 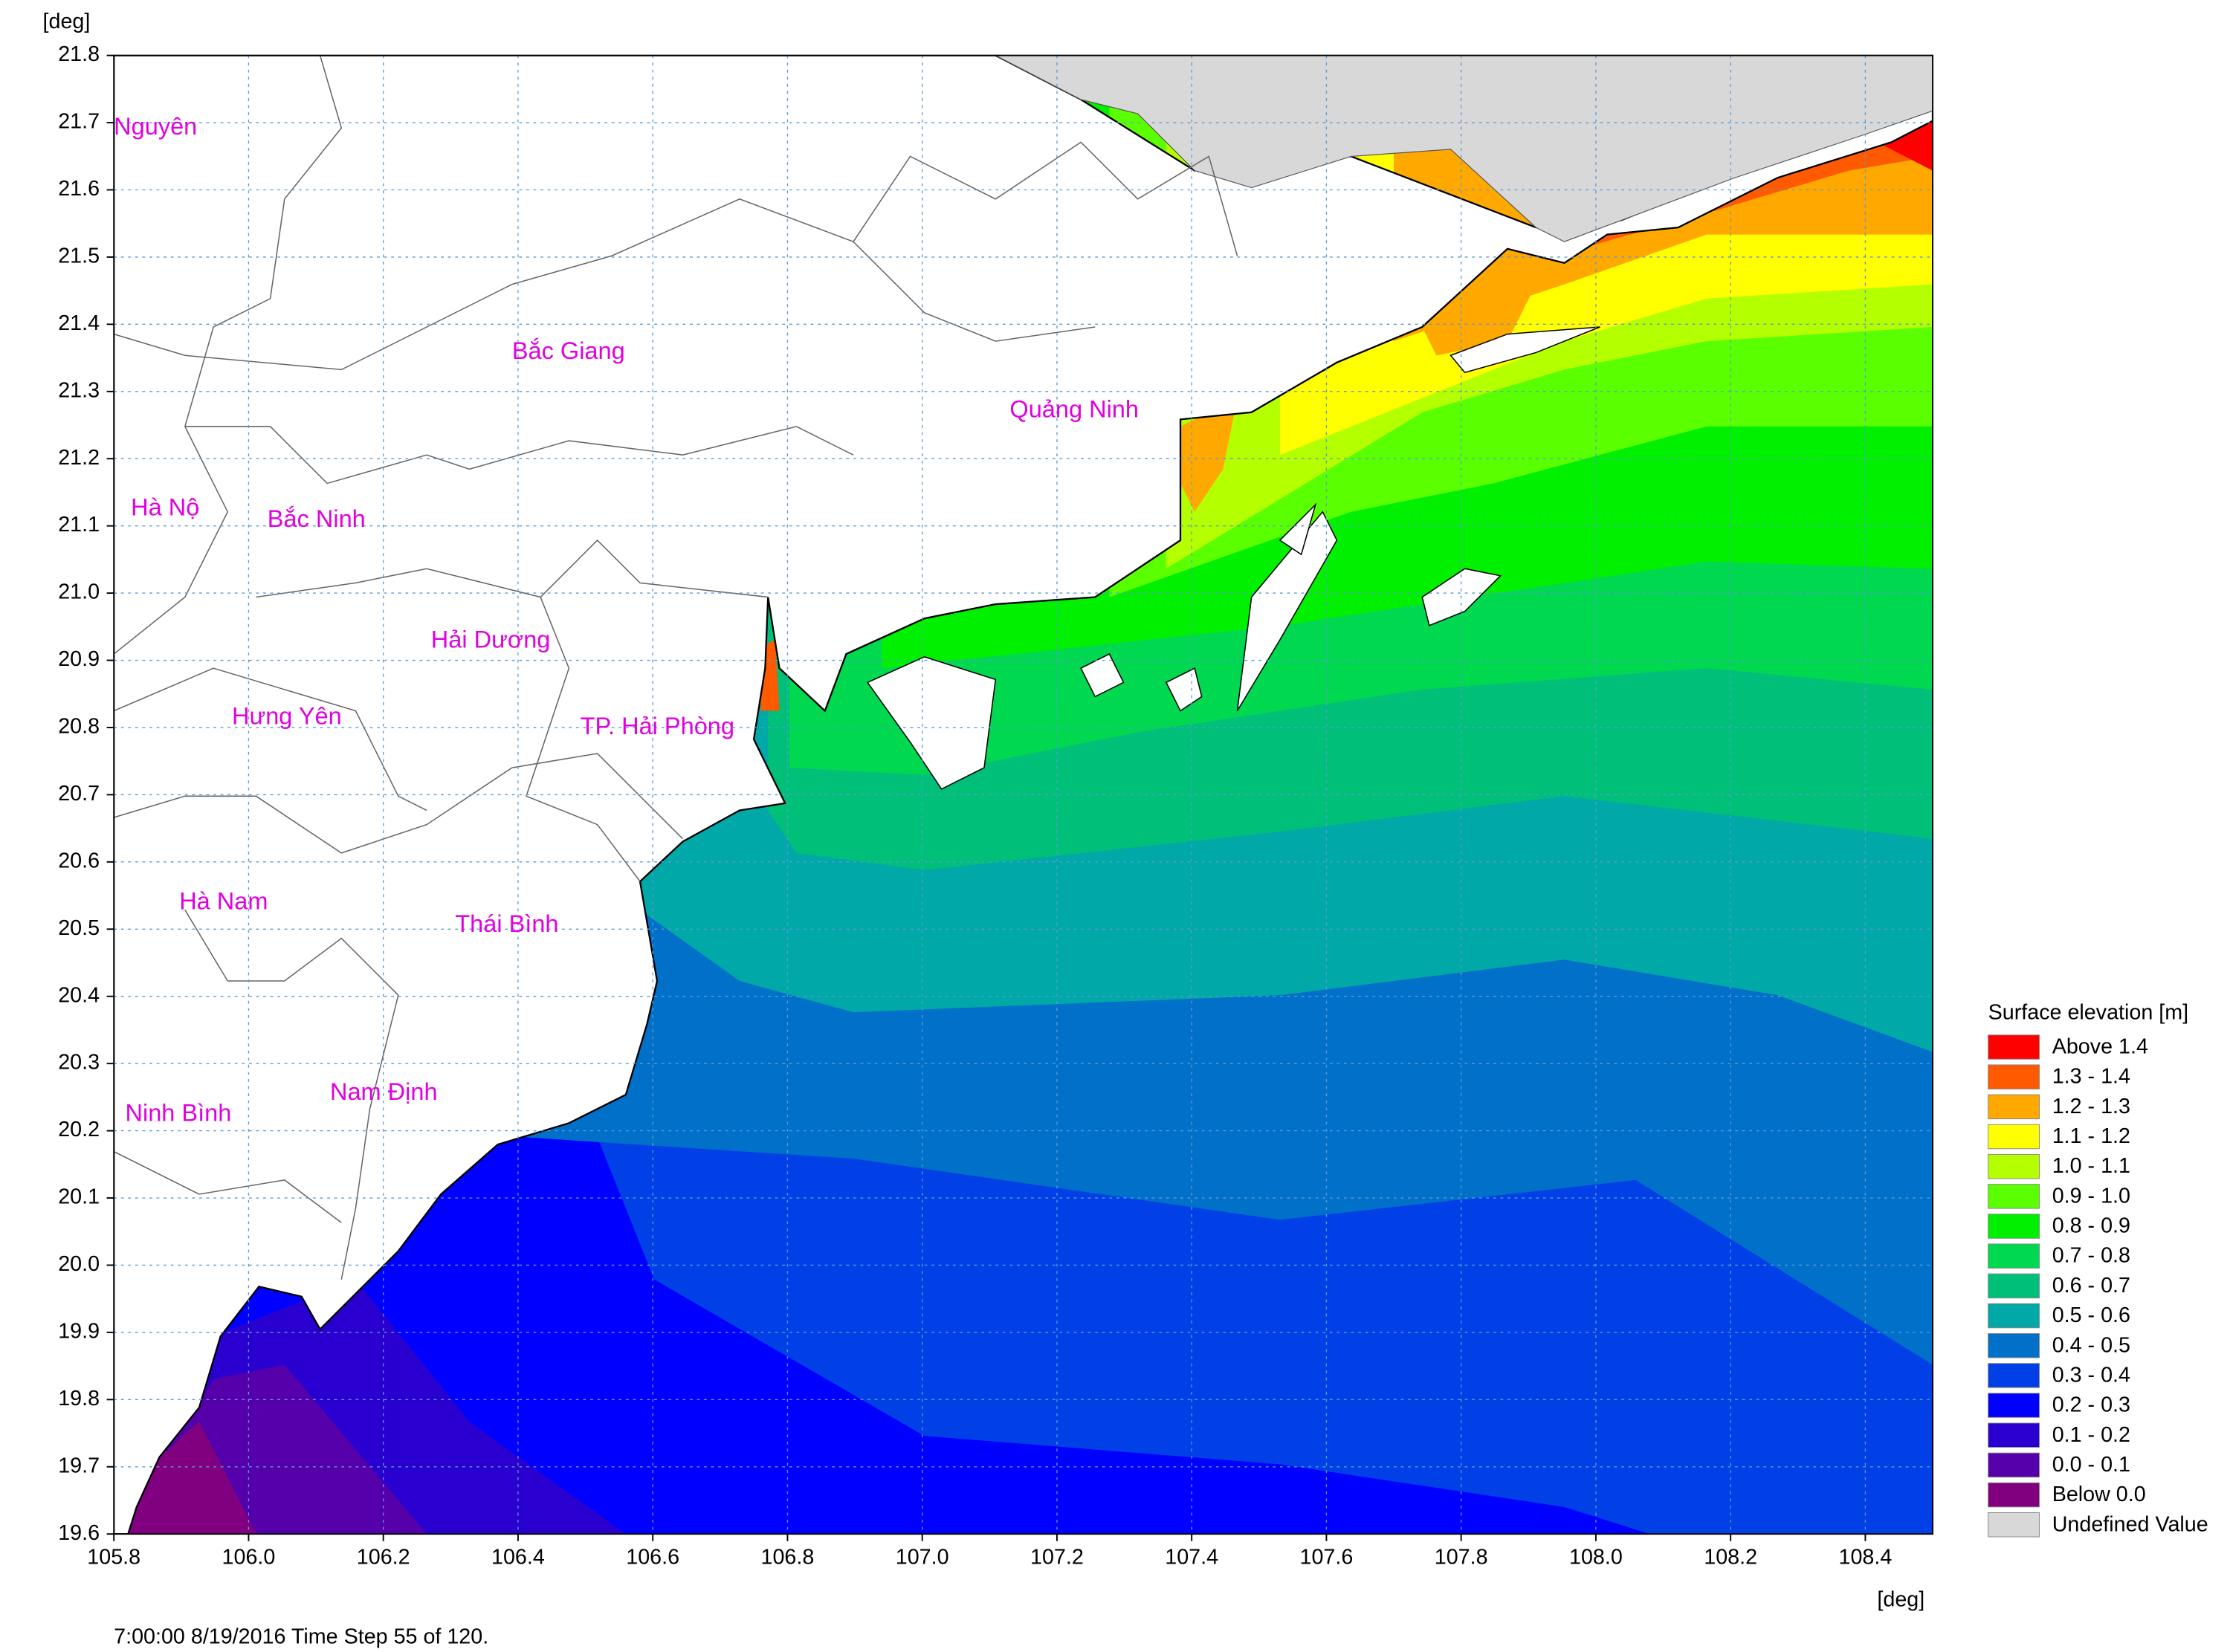 What do you see at coordinates (287, 716) in the screenshot?
I see `place-label: Hưng Yên` at bounding box center [287, 716].